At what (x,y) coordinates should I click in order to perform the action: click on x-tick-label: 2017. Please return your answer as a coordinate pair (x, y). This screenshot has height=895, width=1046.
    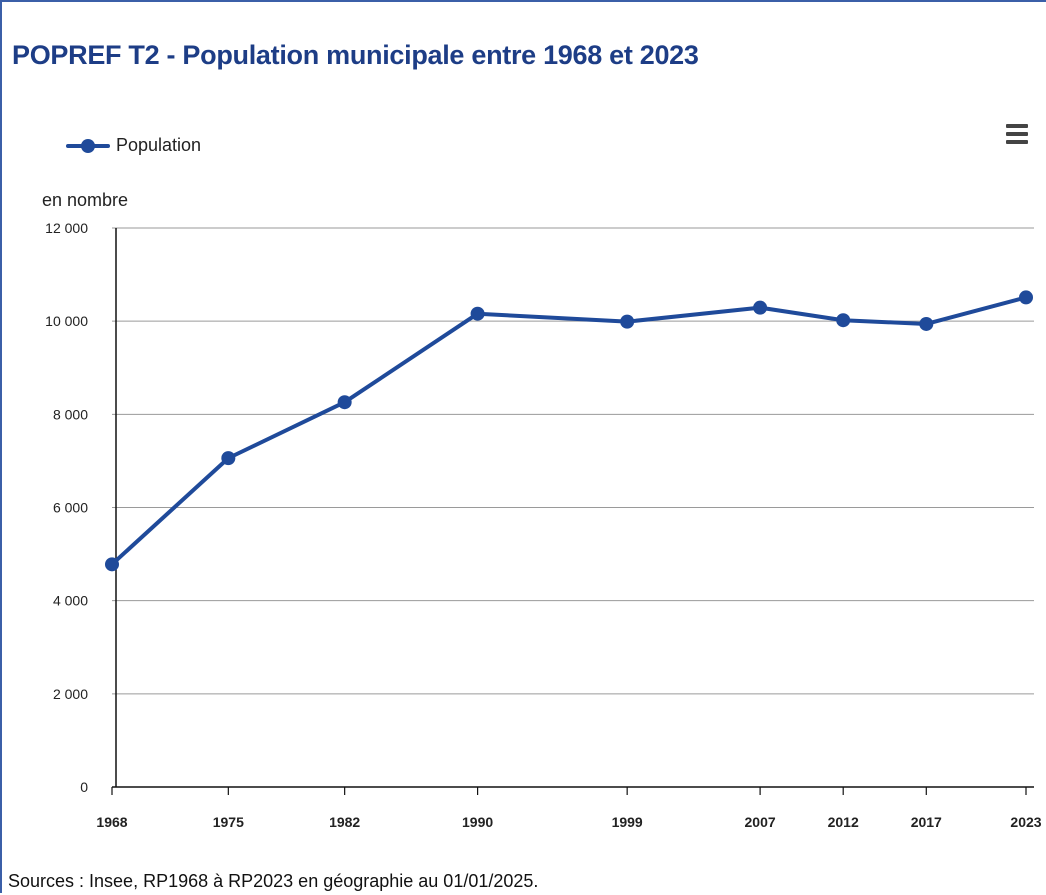
    Looking at the image, I should click on (926, 822).